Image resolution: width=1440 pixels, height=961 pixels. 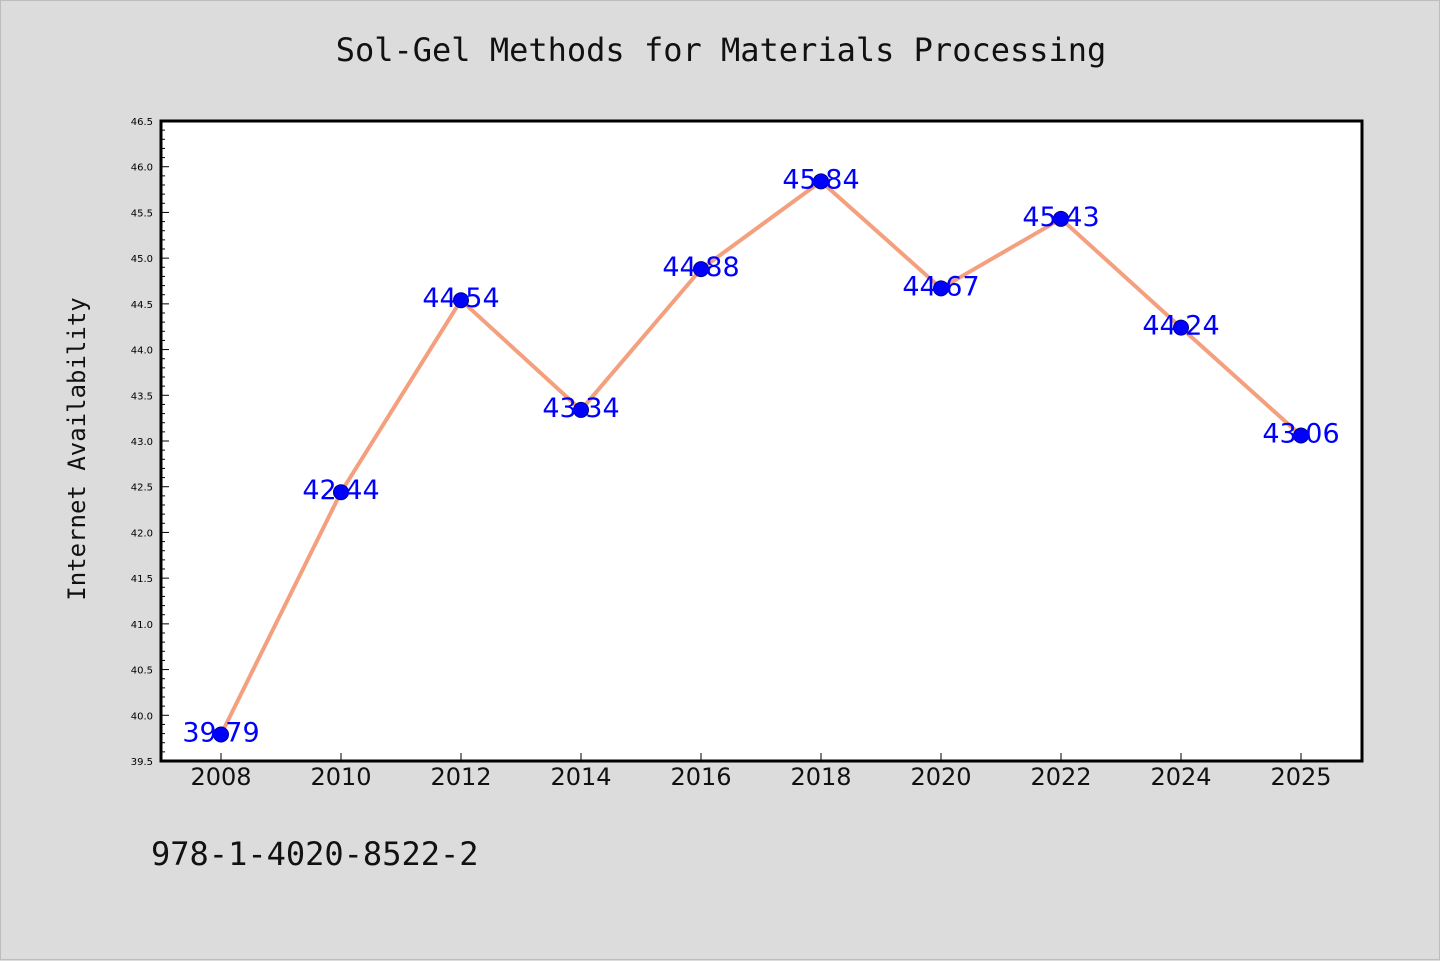 I want to click on data-label: 45.43, so click(x=1060, y=217).